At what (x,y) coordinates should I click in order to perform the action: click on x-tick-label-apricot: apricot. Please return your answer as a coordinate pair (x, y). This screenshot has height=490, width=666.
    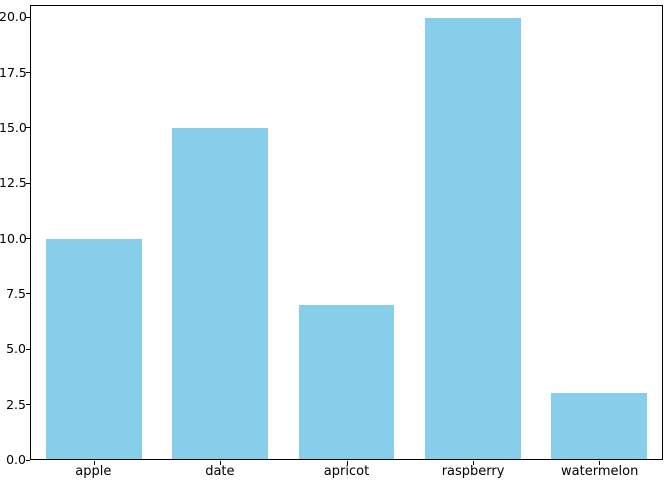
    Looking at the image, I should click on (346, 471).